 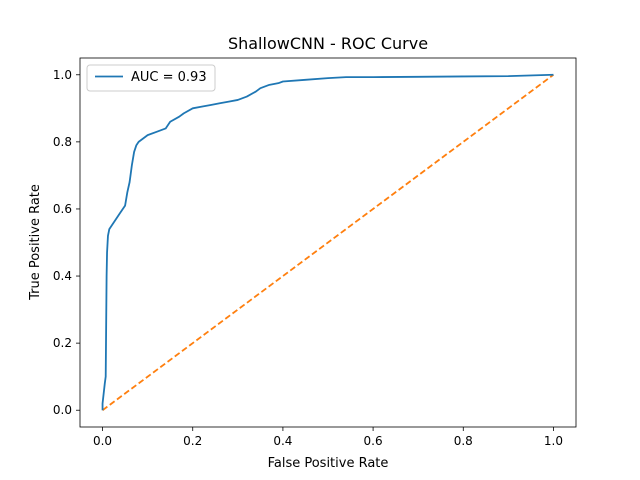 What do you see at coordinates (553, 441) in the screenshot?
I see `x-tick-label: 1.0` at bounding box center [553, 441].